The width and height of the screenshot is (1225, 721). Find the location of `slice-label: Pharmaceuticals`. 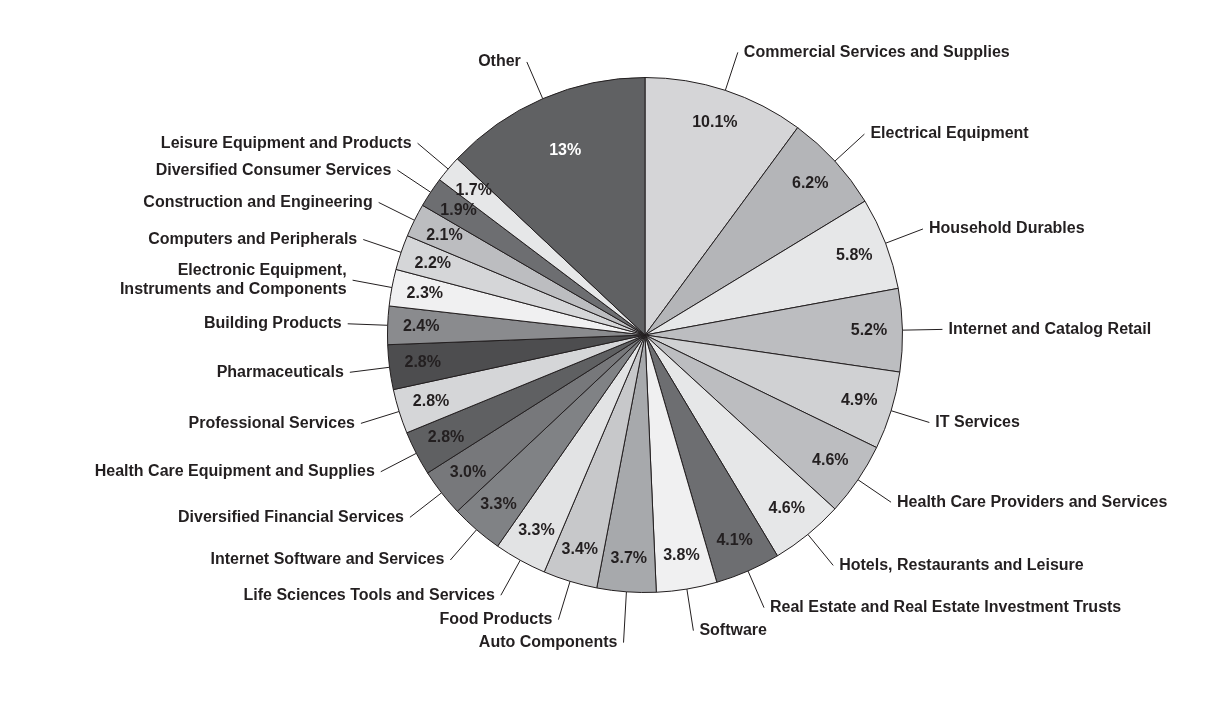

slice-label: Pharmaceuticals is located at coordinates (280, 371).